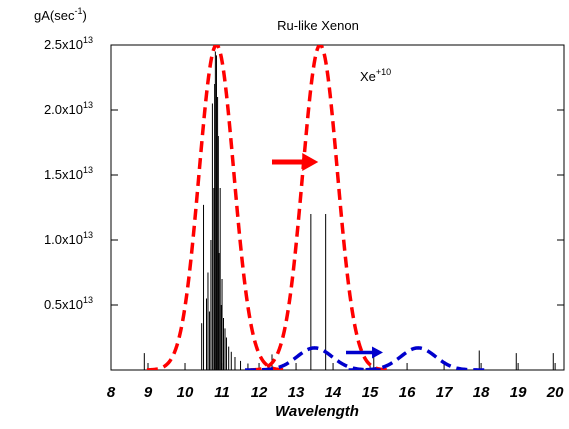 Image resolution: width=569 pixels, height=429 pixels. I want to click on y-tick-label: 0.5x10¹³, so click(68, 303).